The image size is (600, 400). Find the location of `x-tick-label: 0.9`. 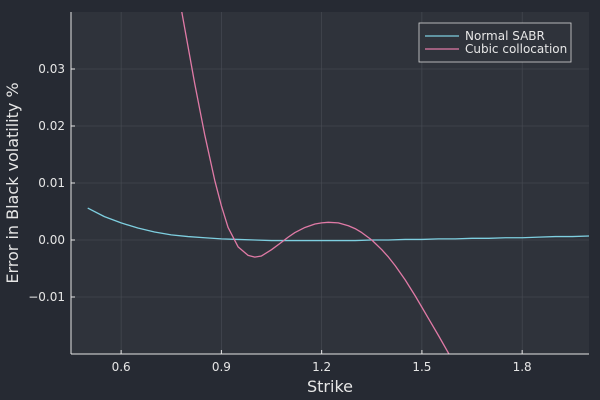

x-tick-label: 0.9 is located at coordinates (221, 367).